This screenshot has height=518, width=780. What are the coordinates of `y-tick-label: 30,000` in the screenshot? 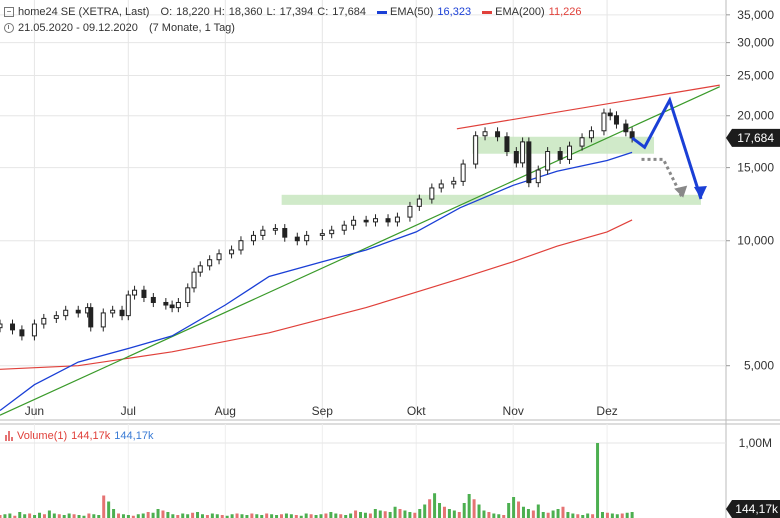 It's located at (755, 43).